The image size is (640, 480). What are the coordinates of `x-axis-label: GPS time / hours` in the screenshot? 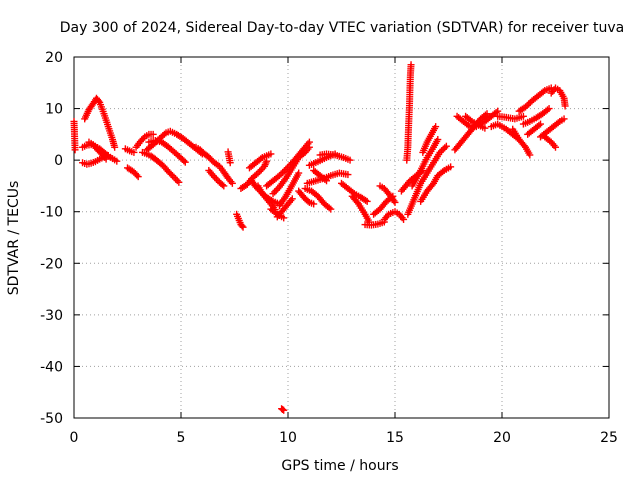 It's located at (339, 466).